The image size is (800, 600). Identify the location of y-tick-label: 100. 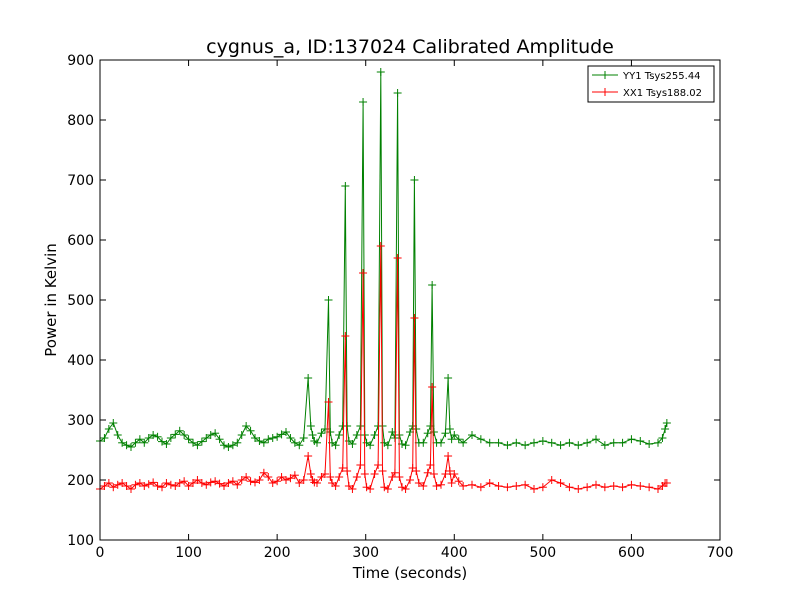
(80, 541).